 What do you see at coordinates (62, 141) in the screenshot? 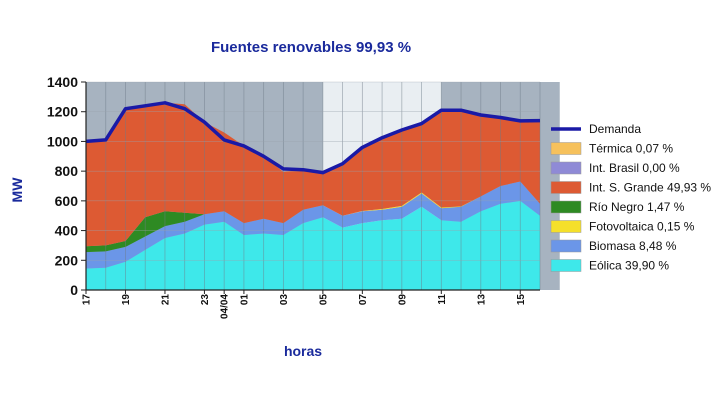
I see `y-tick-label: 1000` at bounding box center [62, 141].